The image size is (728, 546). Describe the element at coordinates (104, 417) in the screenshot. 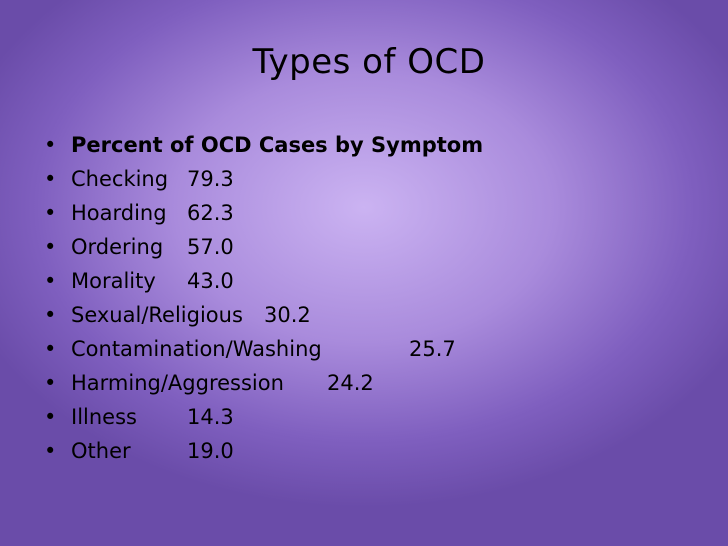

I see `symptom-label: Illness` at that location.